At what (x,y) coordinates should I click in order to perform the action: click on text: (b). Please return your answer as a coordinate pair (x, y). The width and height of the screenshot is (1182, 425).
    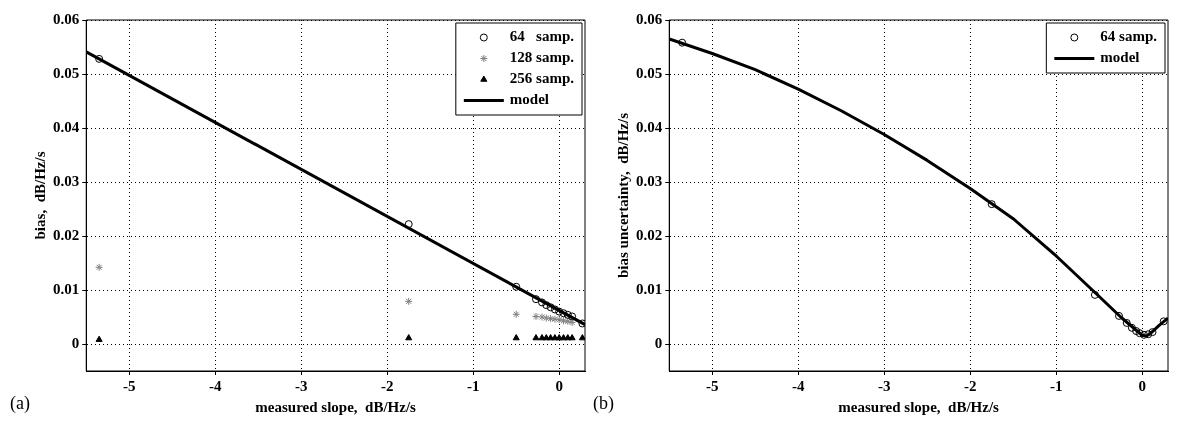
    Looking at the image, I should click on (603, 403).